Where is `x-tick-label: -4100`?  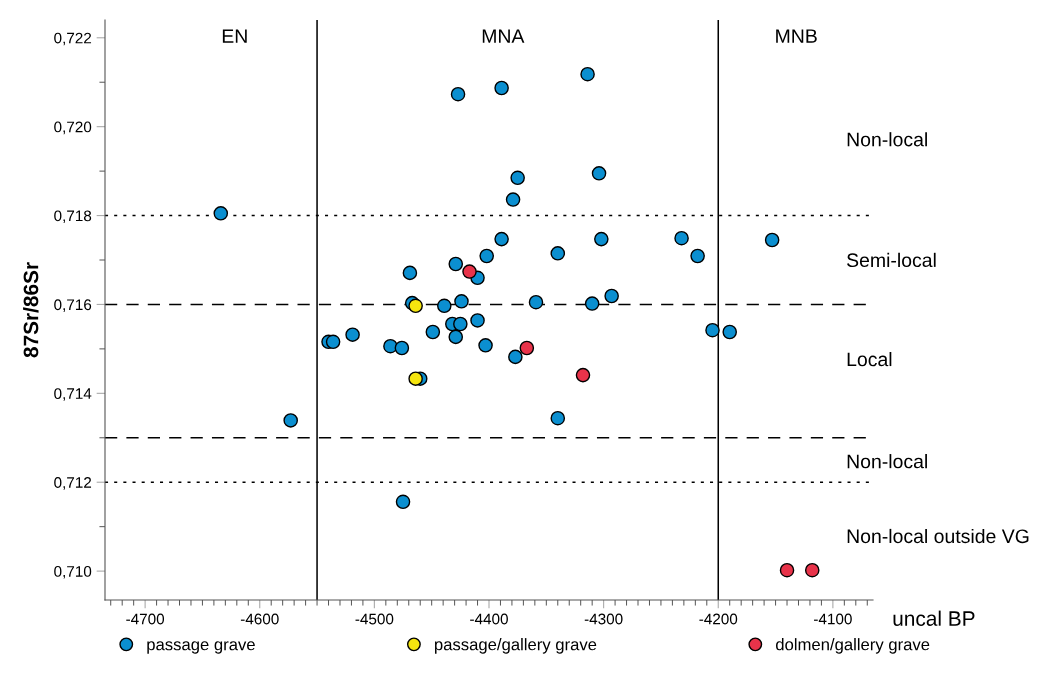
x-tick-label: -4100 is located at coordinates (833, 619).